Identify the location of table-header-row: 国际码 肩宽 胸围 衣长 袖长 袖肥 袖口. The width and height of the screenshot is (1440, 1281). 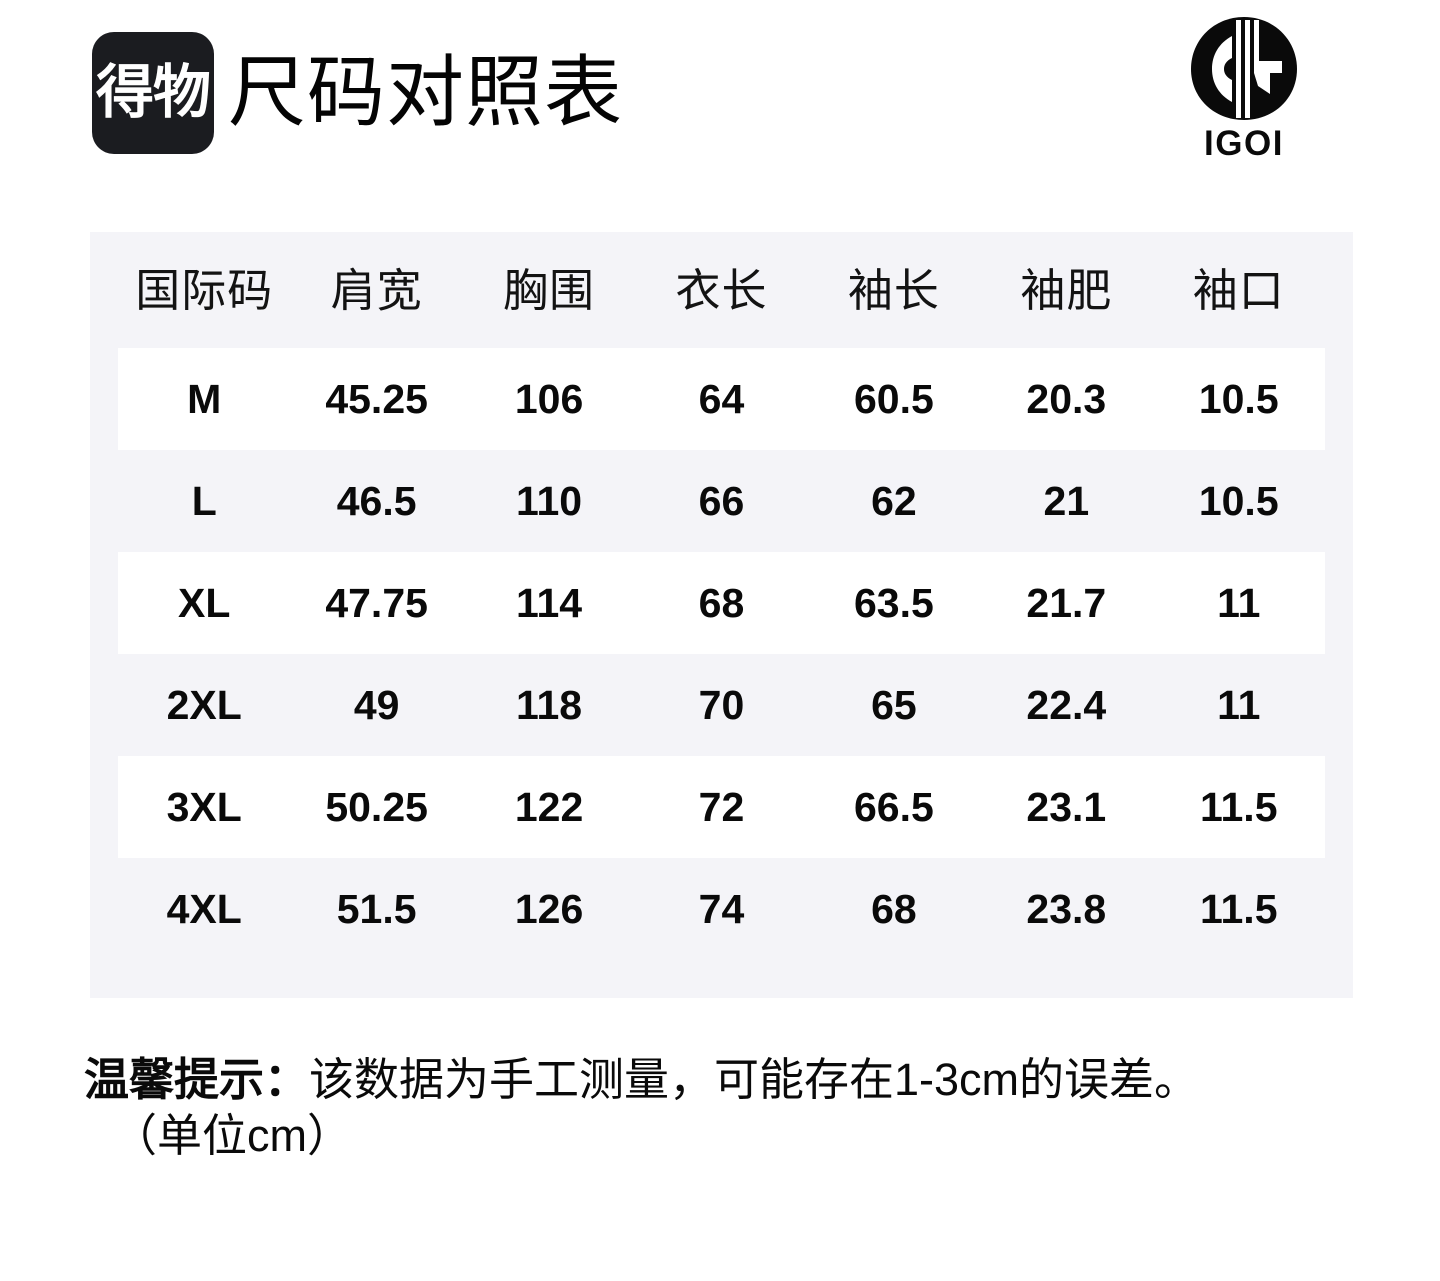
(721, 290).